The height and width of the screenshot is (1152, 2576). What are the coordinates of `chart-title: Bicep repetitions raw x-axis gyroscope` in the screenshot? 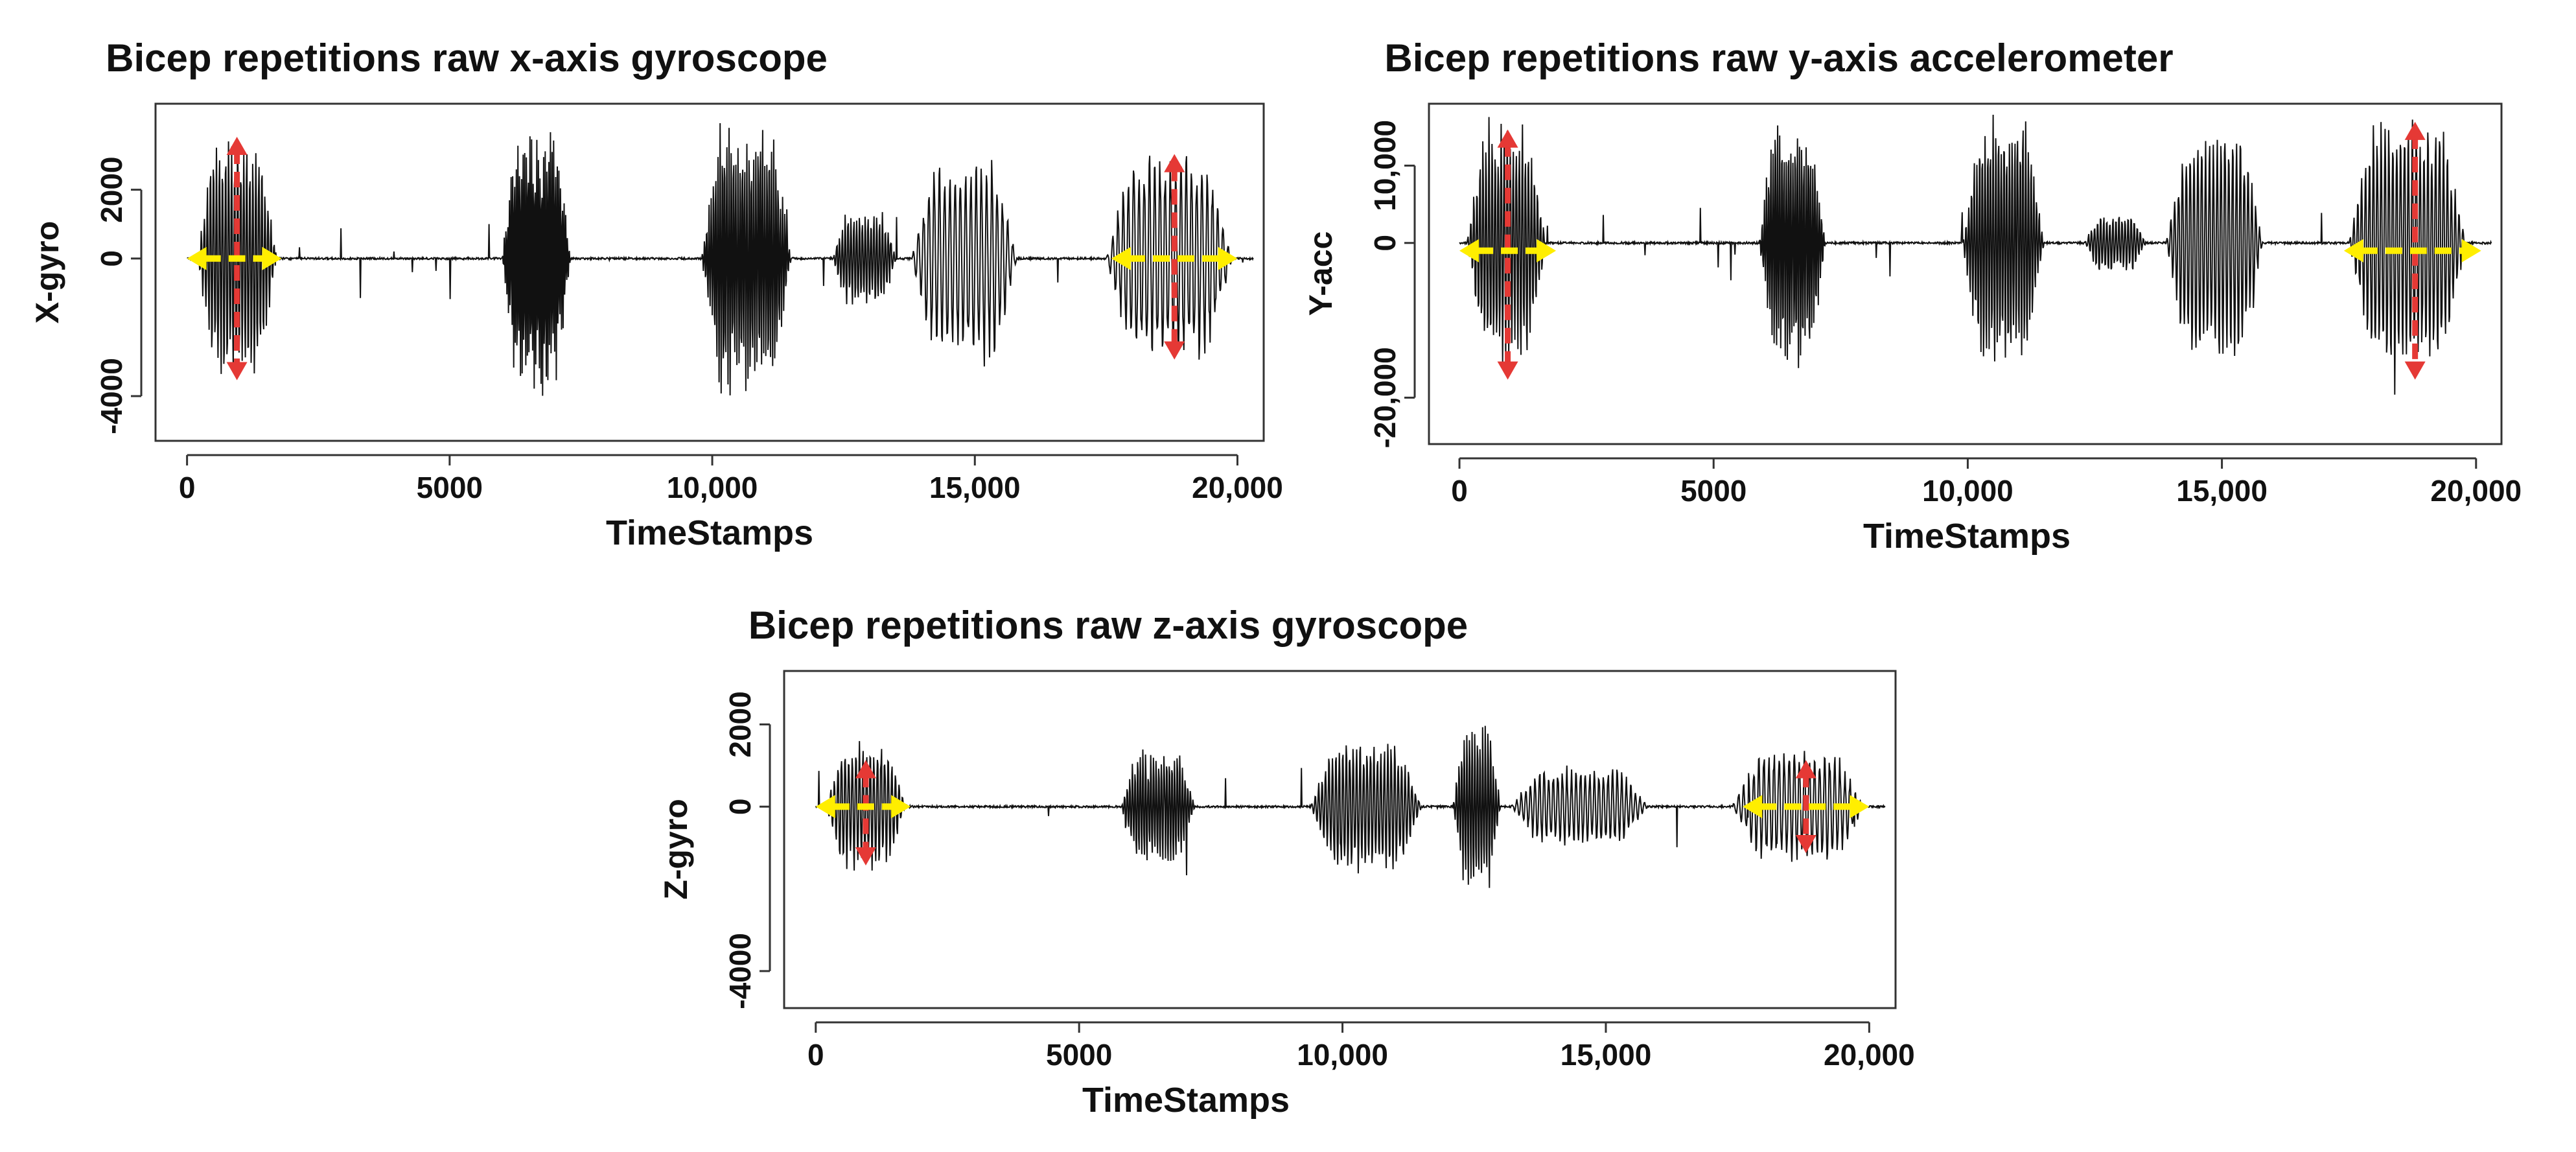 It's located at (467, 58).